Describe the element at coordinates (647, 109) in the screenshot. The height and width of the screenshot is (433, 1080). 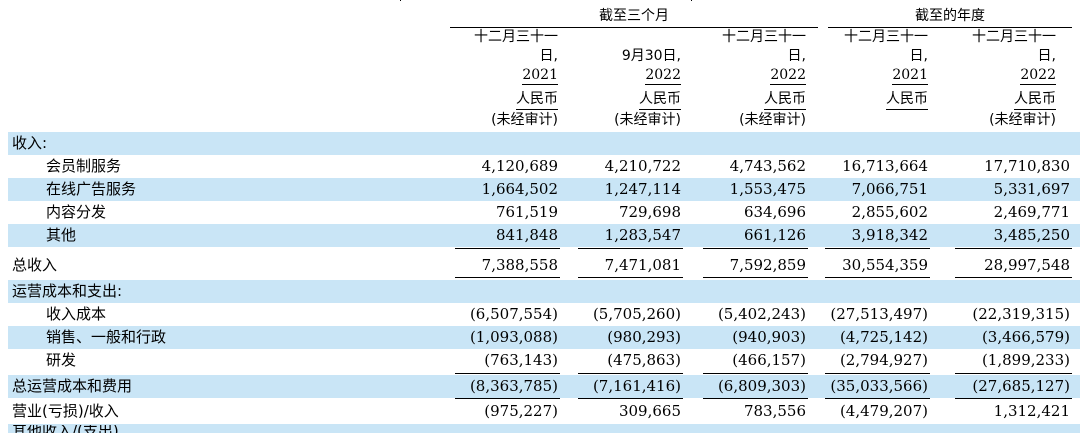
I see `col-currency-2: 人民币 (未经审计)` at that location.